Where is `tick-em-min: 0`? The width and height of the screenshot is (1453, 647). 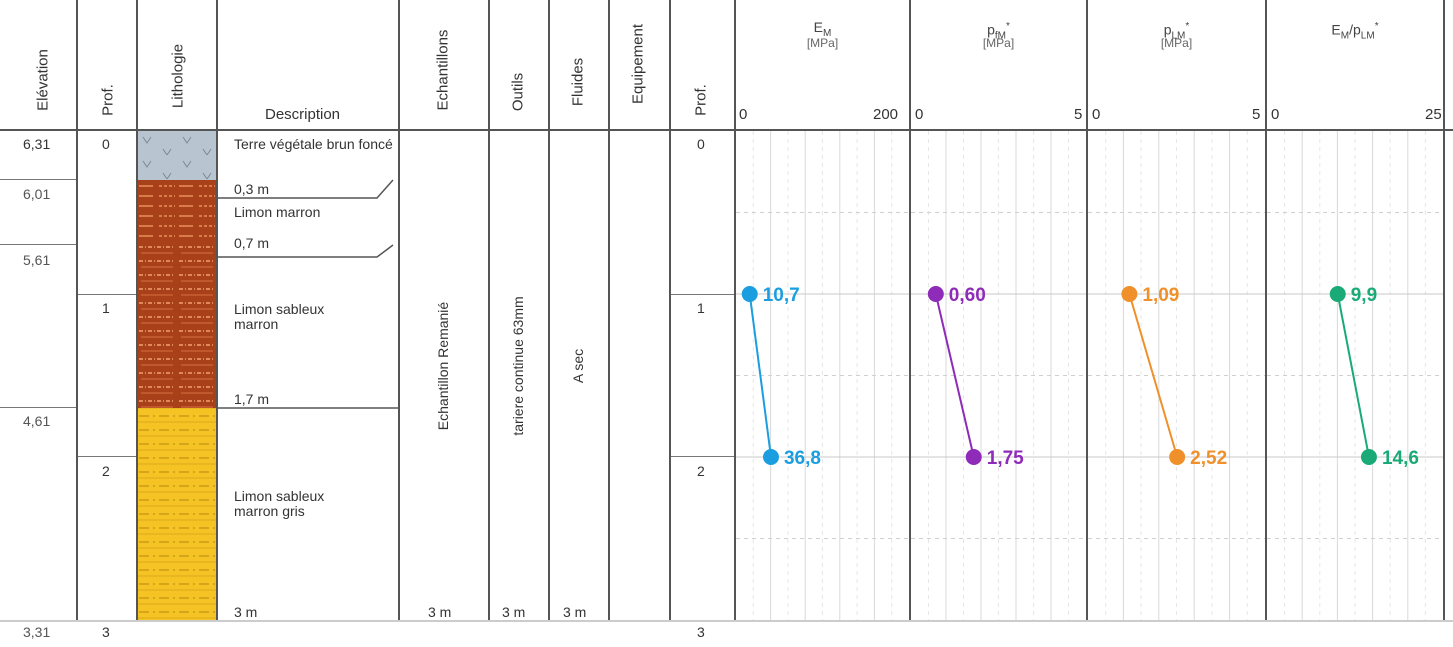
tick-em-min: 0 is located at coordinates (743, 114).